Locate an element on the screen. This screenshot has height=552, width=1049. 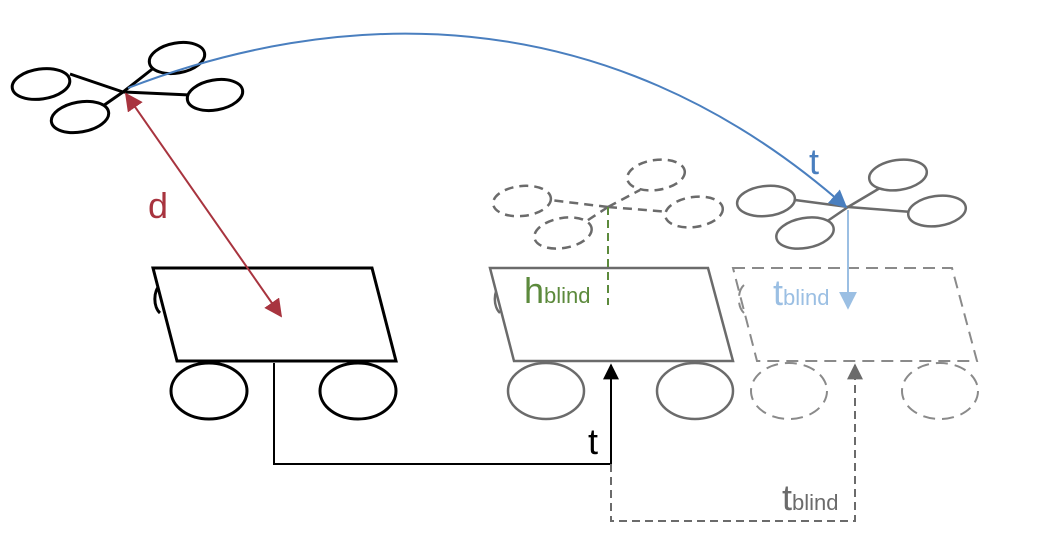
blind-height-label: hblind is located at coordinates (557, 290).